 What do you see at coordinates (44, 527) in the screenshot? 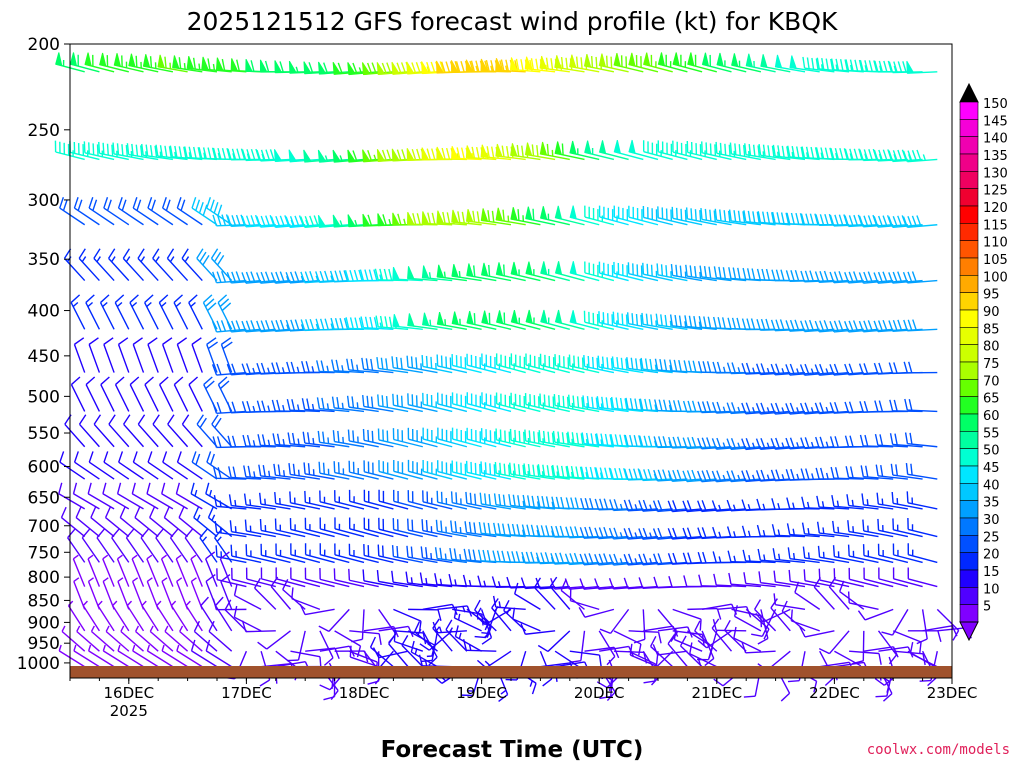
I see `y-tick-label: 700` at bounding box center [44, 527].